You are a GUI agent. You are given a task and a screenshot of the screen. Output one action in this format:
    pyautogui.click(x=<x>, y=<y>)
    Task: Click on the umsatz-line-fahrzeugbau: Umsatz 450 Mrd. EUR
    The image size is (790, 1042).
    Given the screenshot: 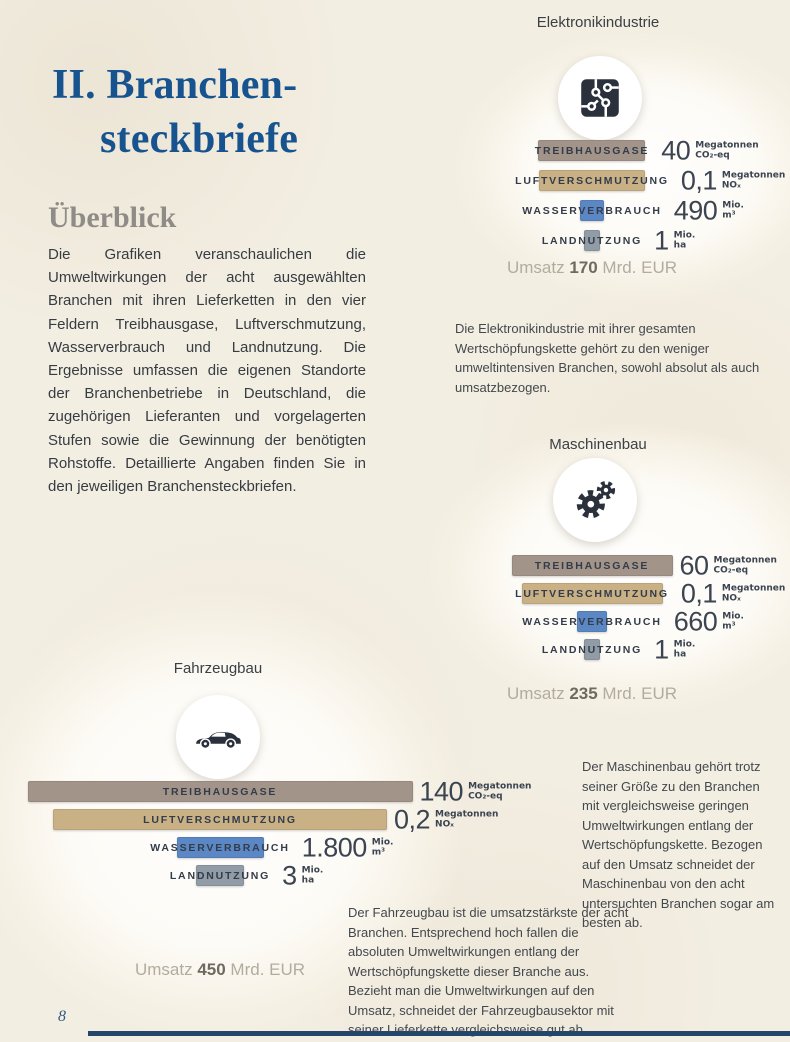 What is the action you would take?
    pyautogui.click(x=220, y=970)
    